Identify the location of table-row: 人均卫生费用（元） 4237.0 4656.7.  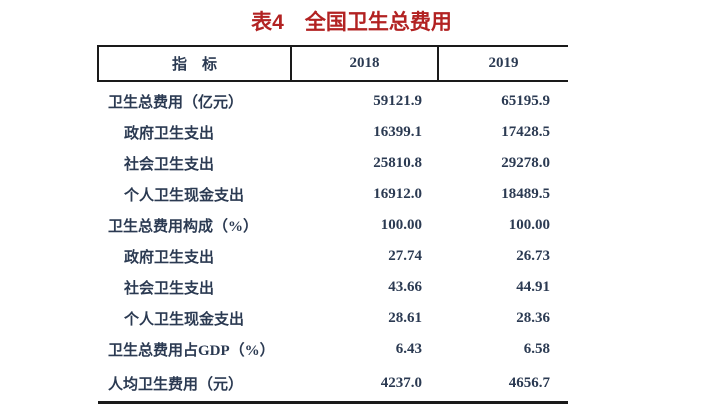
(333, 384).